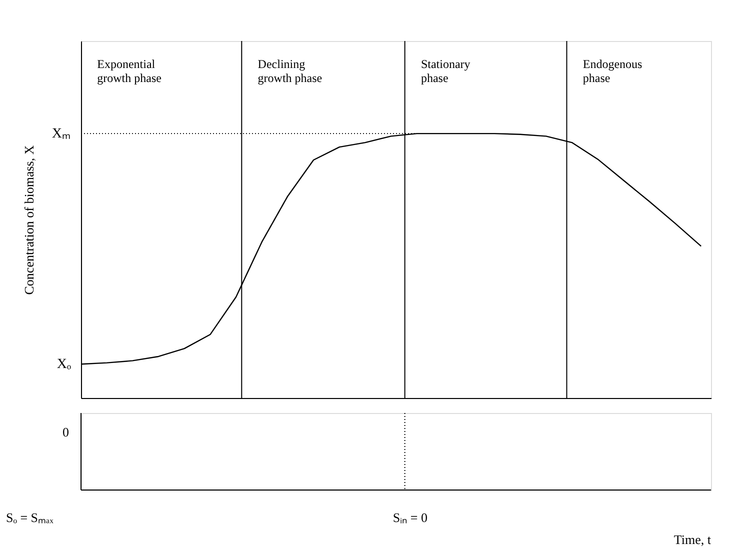 Image resolution: width=736 pixels, height=551 pixels. Describe the element at coordinates (65, 432) in the screenshot. I see `text: 0` at that location.